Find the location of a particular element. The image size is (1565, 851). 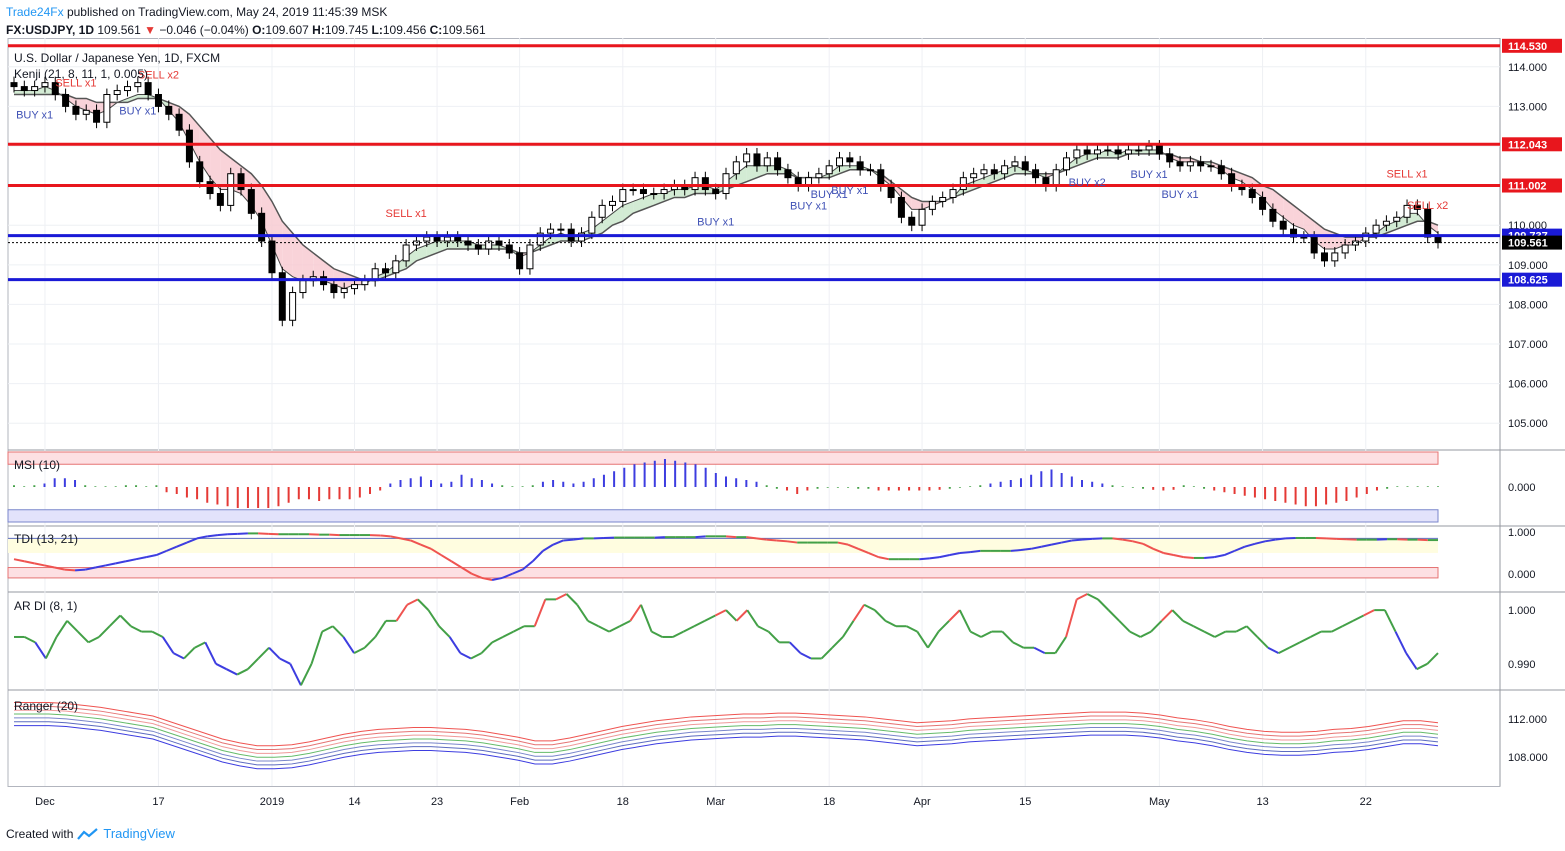

time-tick-label: Mar is located at coordinates (715, 802).